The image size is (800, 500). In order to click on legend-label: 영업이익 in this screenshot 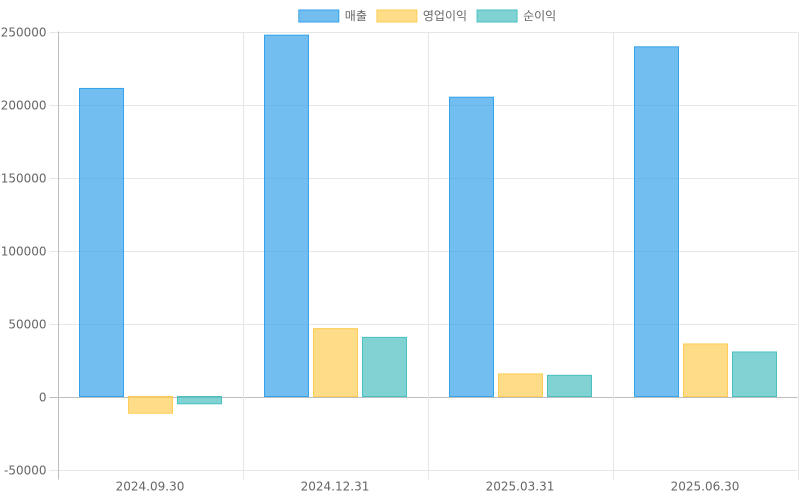, I will do `click(445, 16)`.